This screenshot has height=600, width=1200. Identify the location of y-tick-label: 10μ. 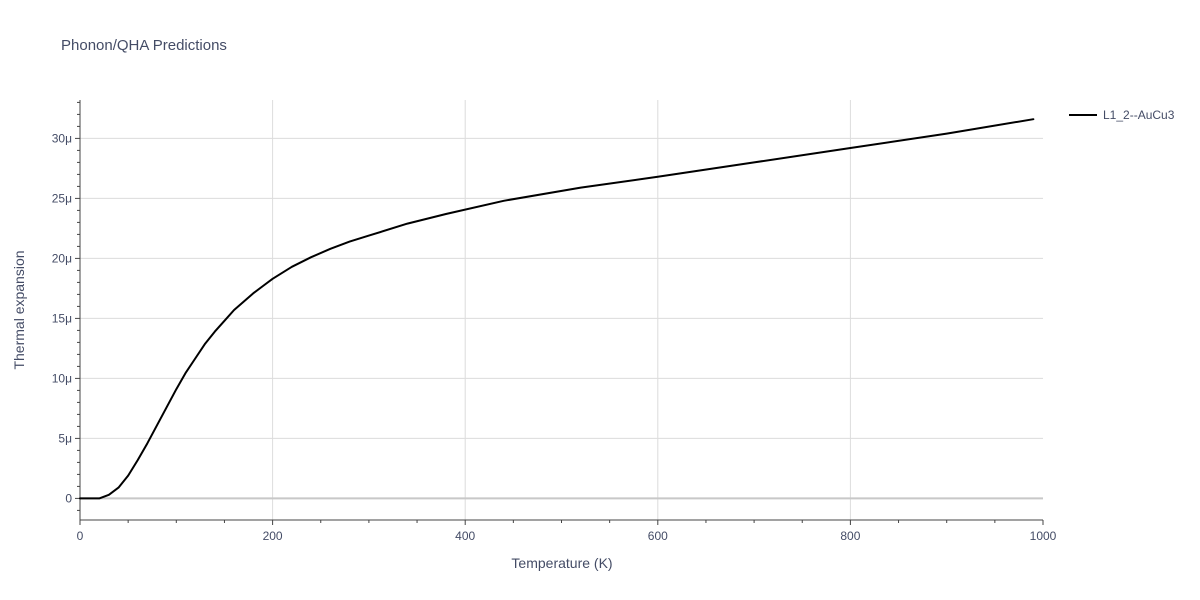
(62, 378).